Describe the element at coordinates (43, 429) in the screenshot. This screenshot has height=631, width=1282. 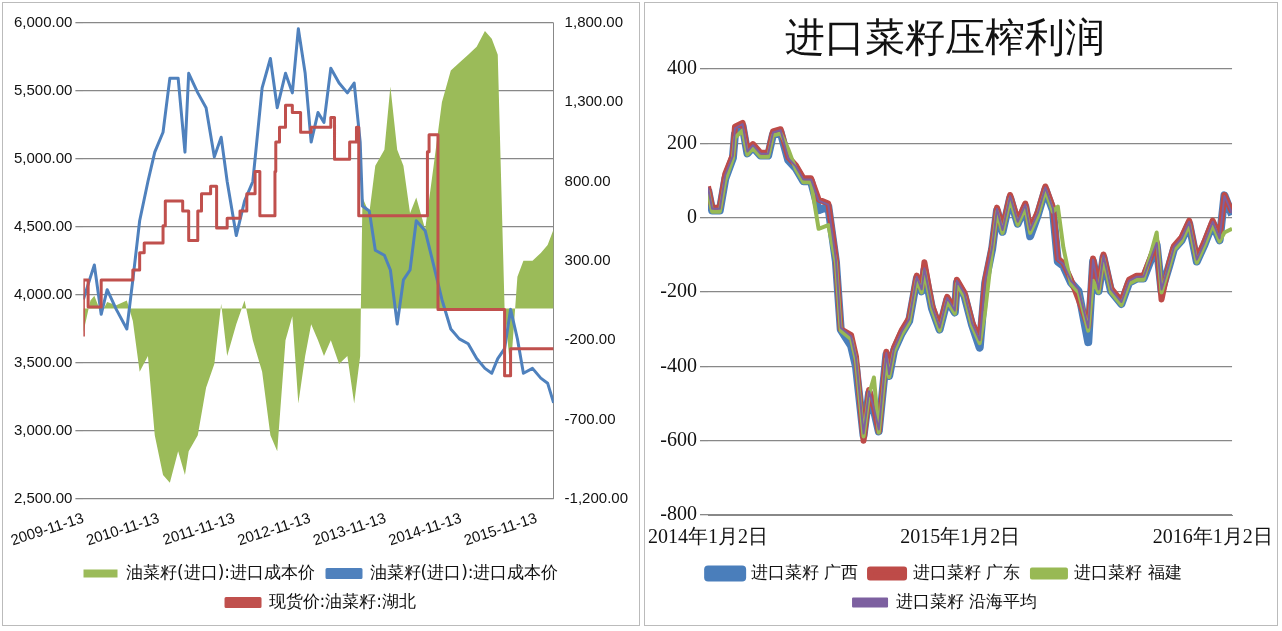
I see `y-tick-label: 3,000.00` at that location.